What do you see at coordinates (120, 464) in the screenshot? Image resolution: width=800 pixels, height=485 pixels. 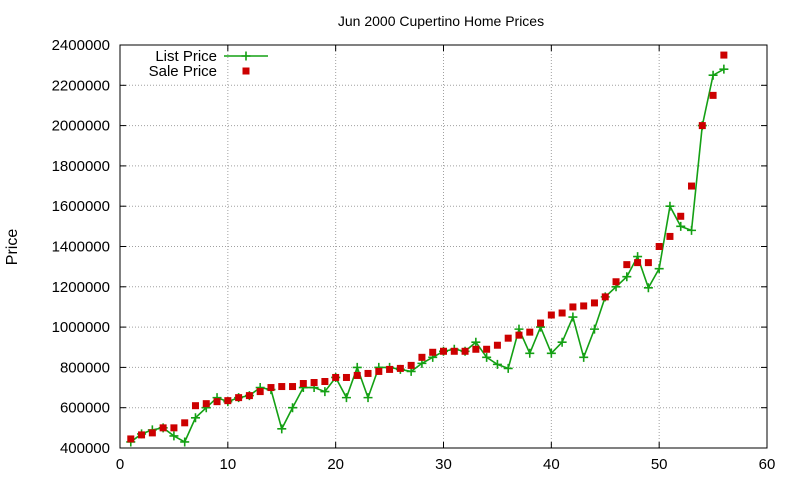 I see `x-tick-label: 0` at bounding box center [120, 464].